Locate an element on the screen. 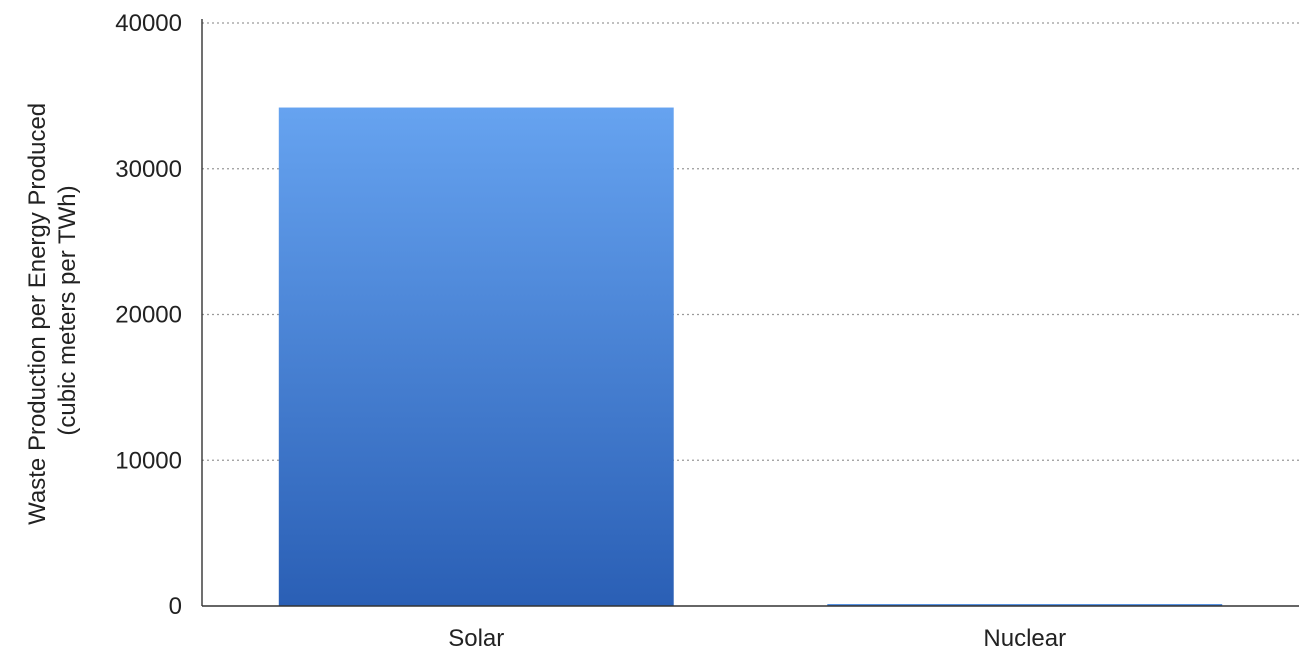 The width and height of the screenshot is (1301, 651). y-axis-title-line-1: Waste Production per Energy Produced is located at coordinates (37, 314).